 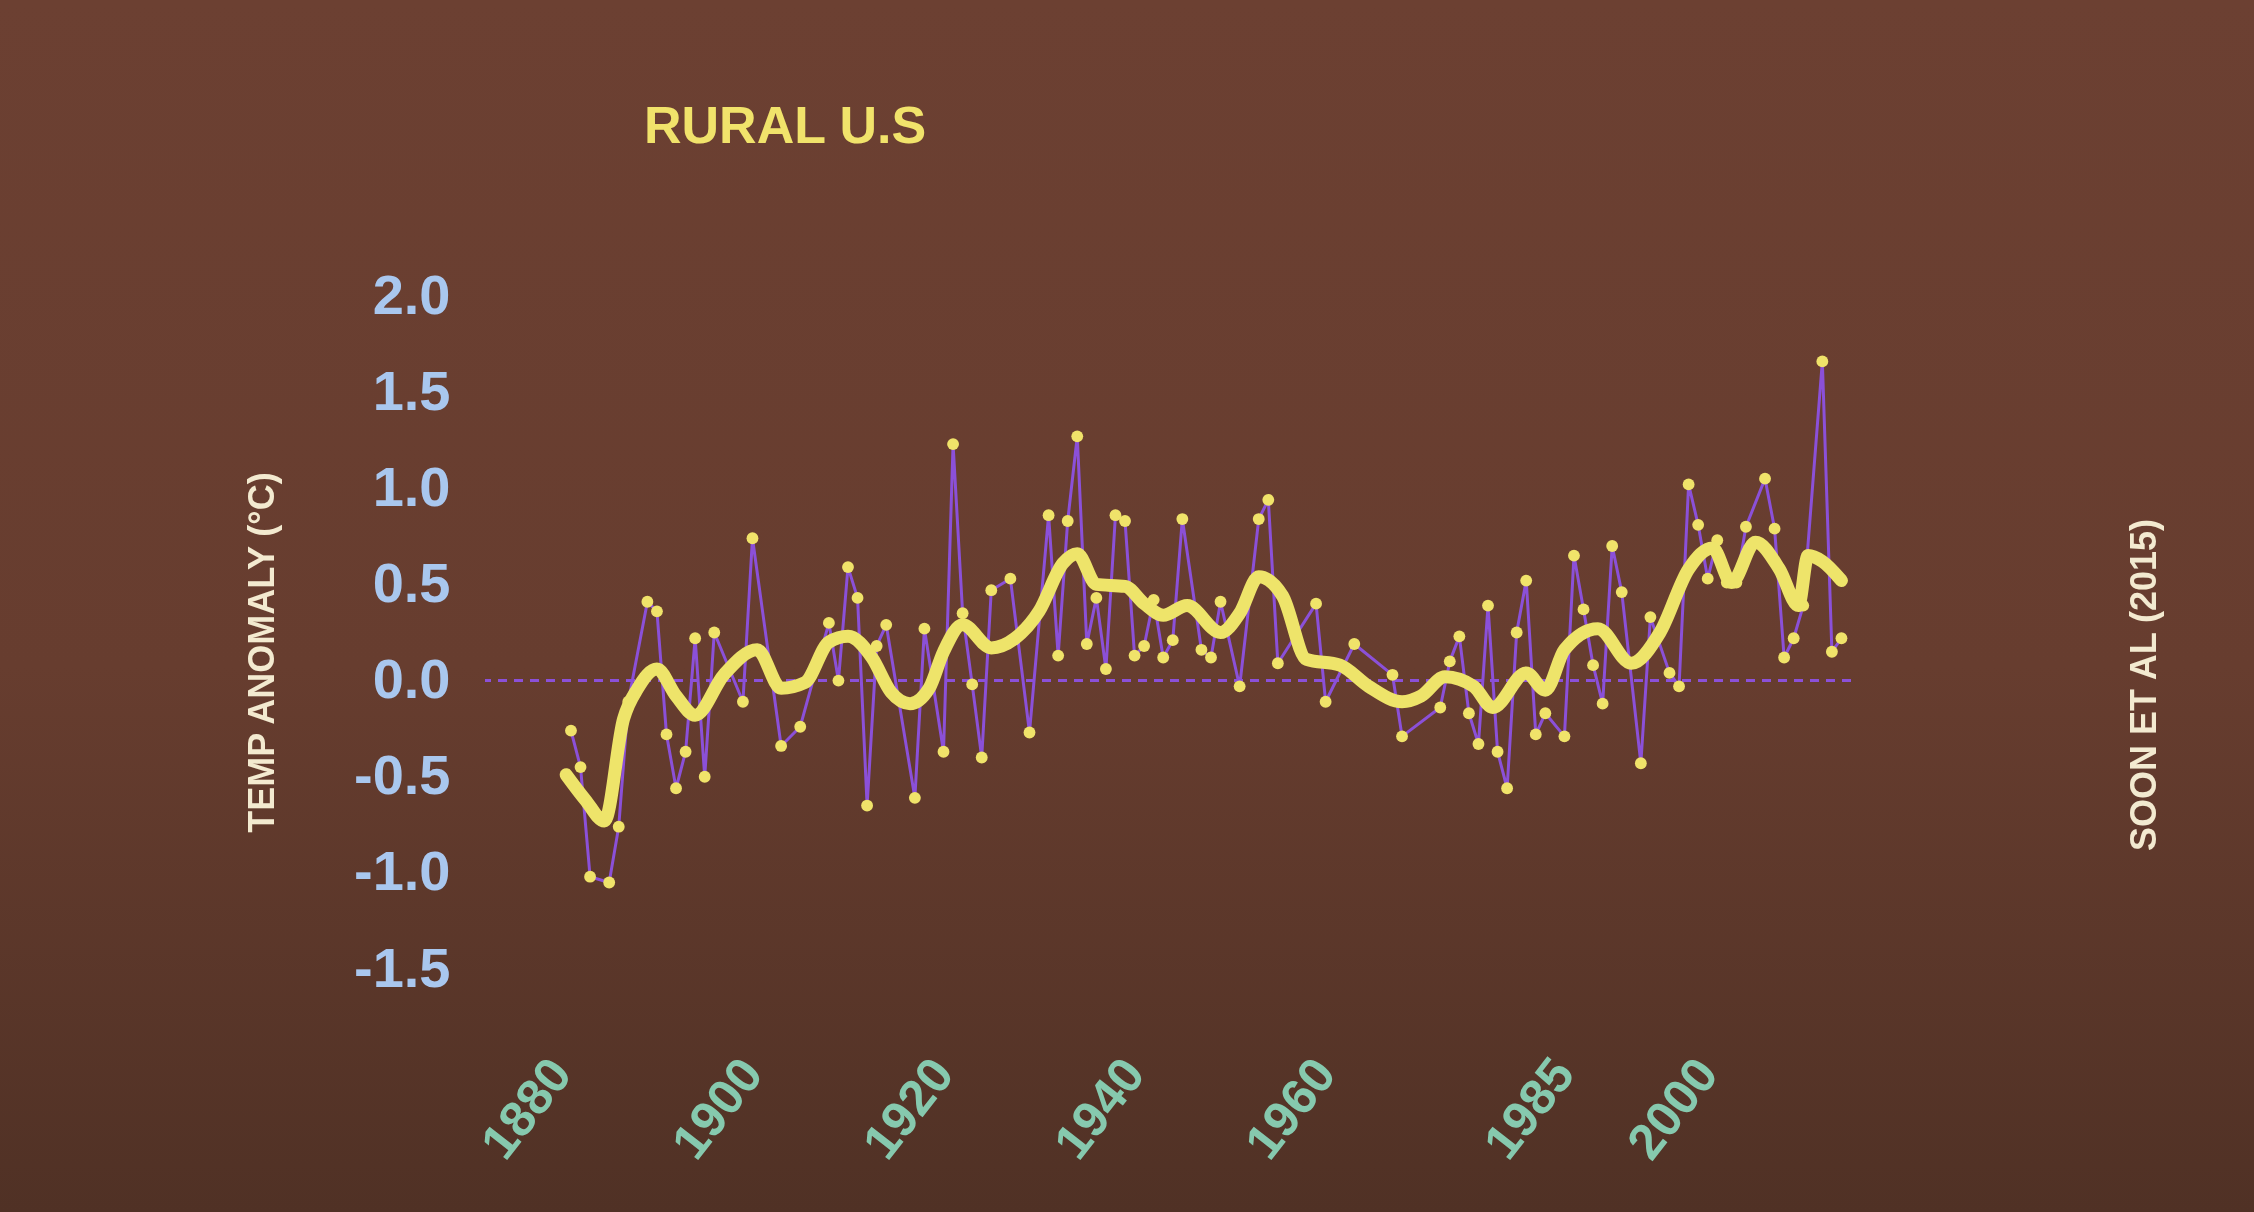 I want to click on y-tick-label: -0.5, so click(x=402, y=775).